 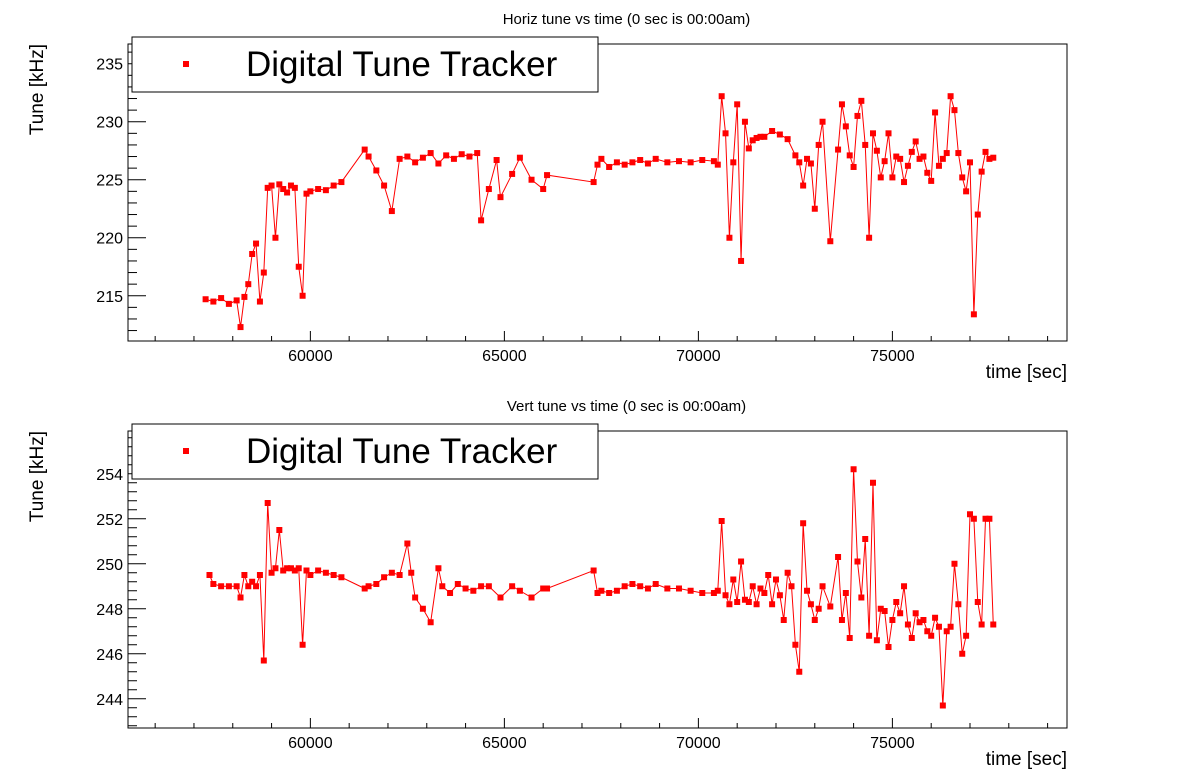 I want to click on legend-marker, so click(x=186, y=451).